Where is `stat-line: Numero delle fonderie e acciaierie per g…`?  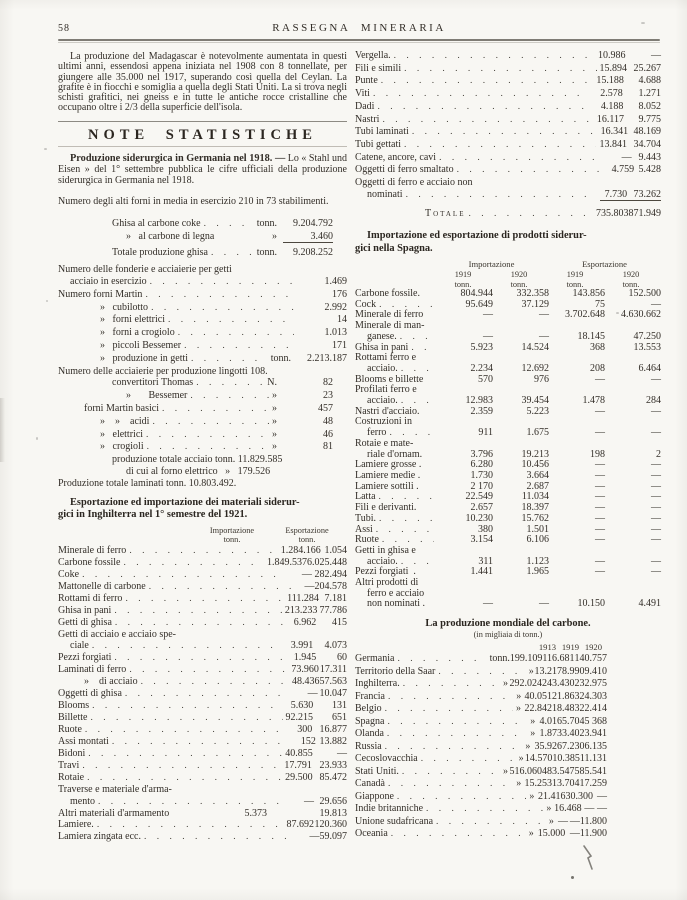 stat-line: Numero delle fonderie e acciaierie per g… is located at coordinates (202, 270).